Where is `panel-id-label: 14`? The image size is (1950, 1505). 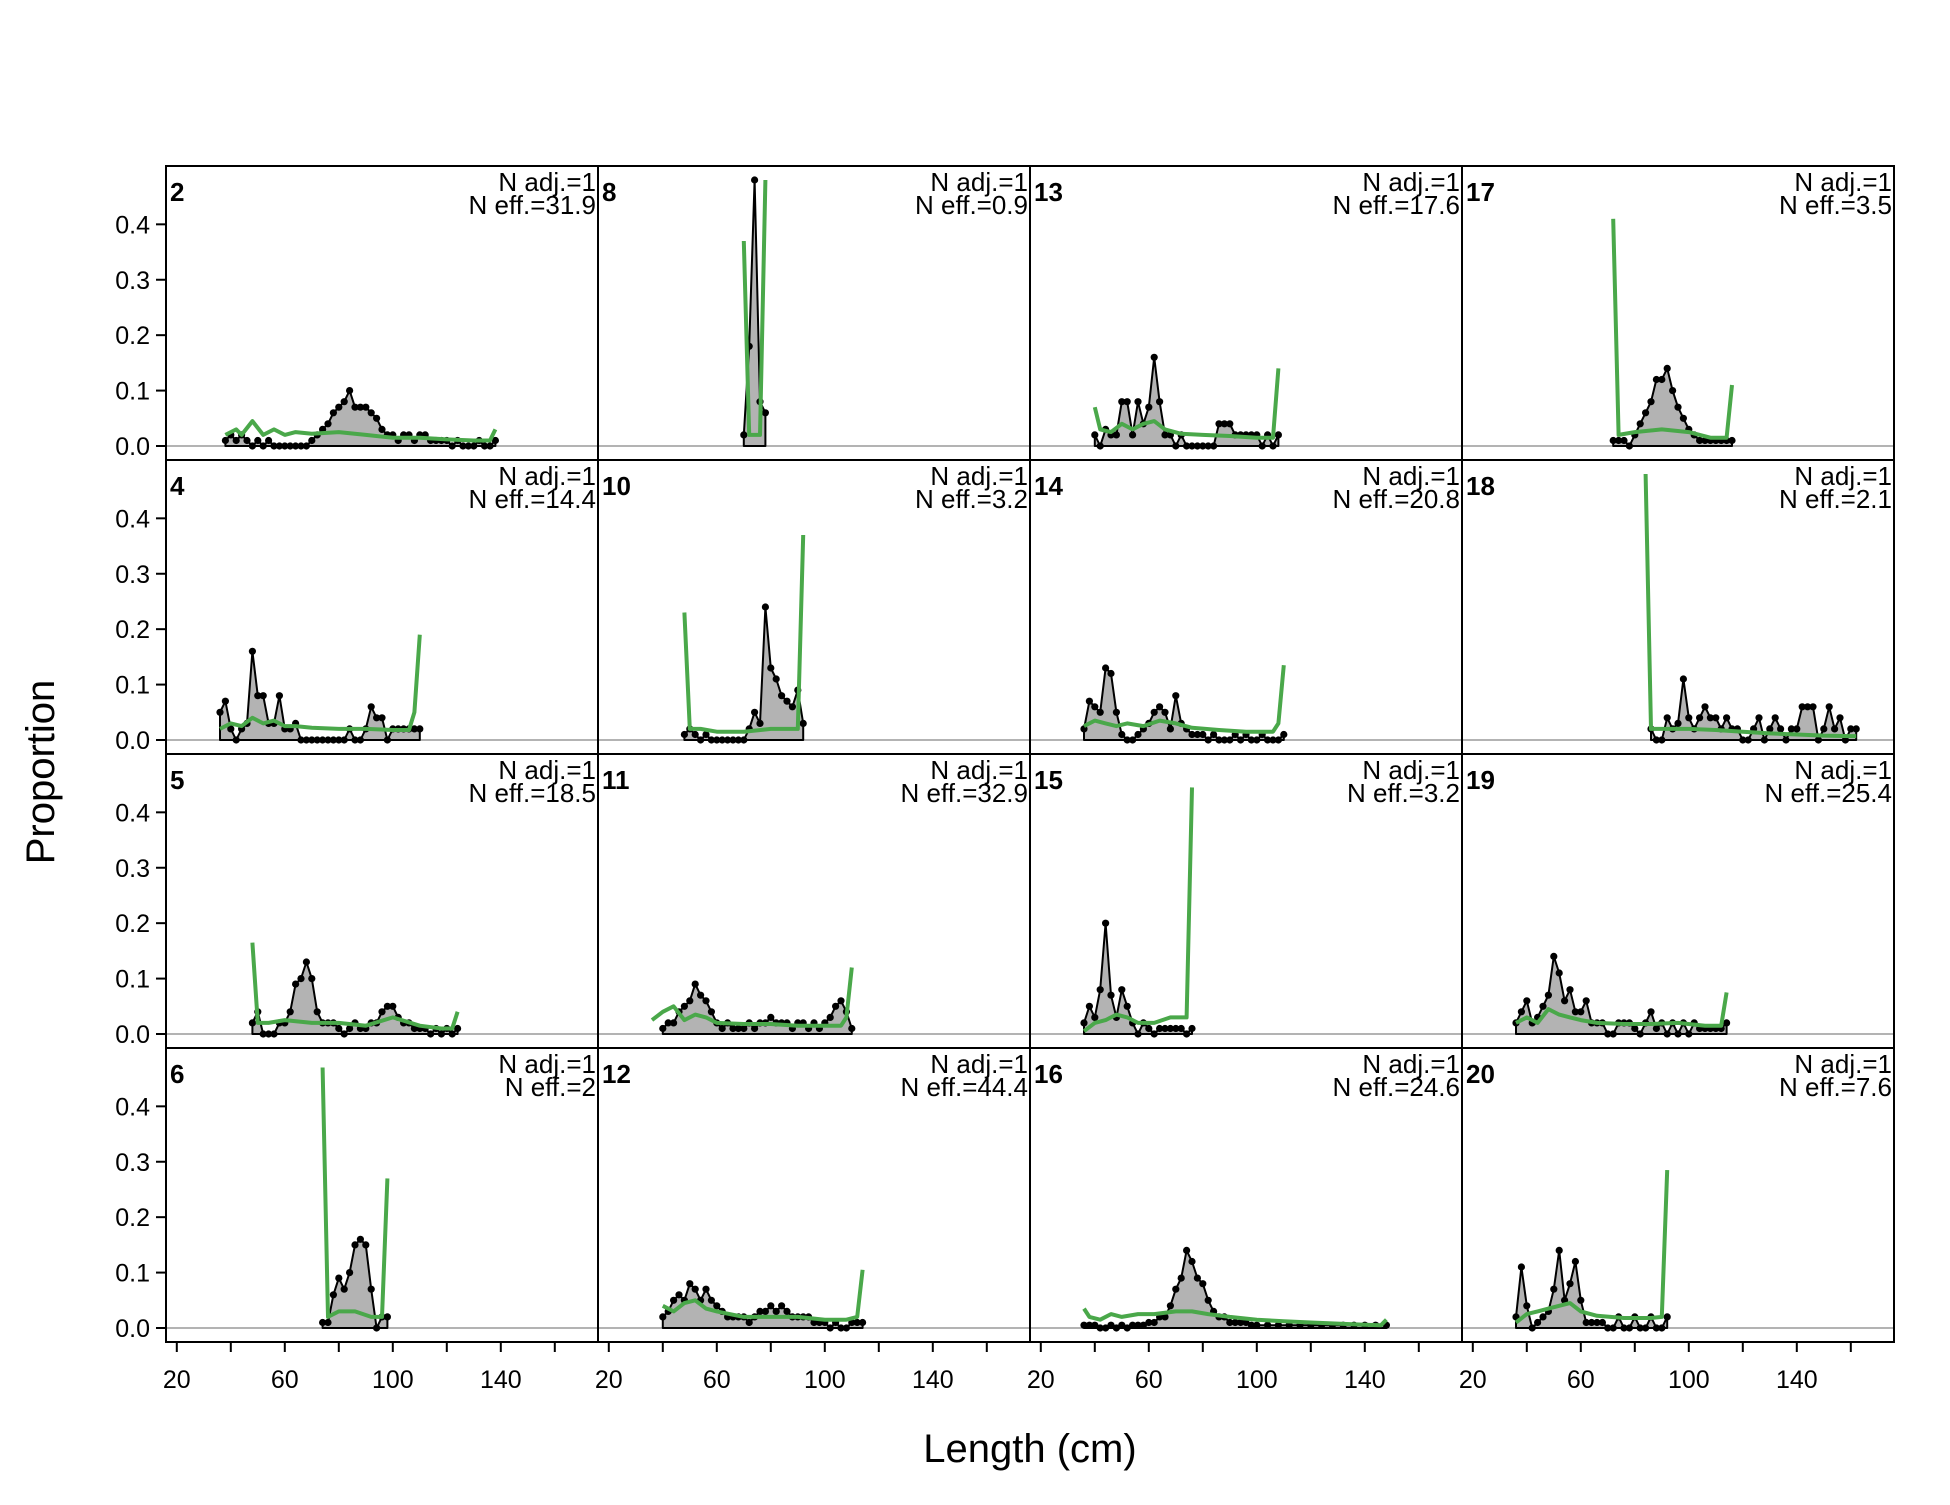
panel-id-label: 14 is located at coordinates (1048, 486).